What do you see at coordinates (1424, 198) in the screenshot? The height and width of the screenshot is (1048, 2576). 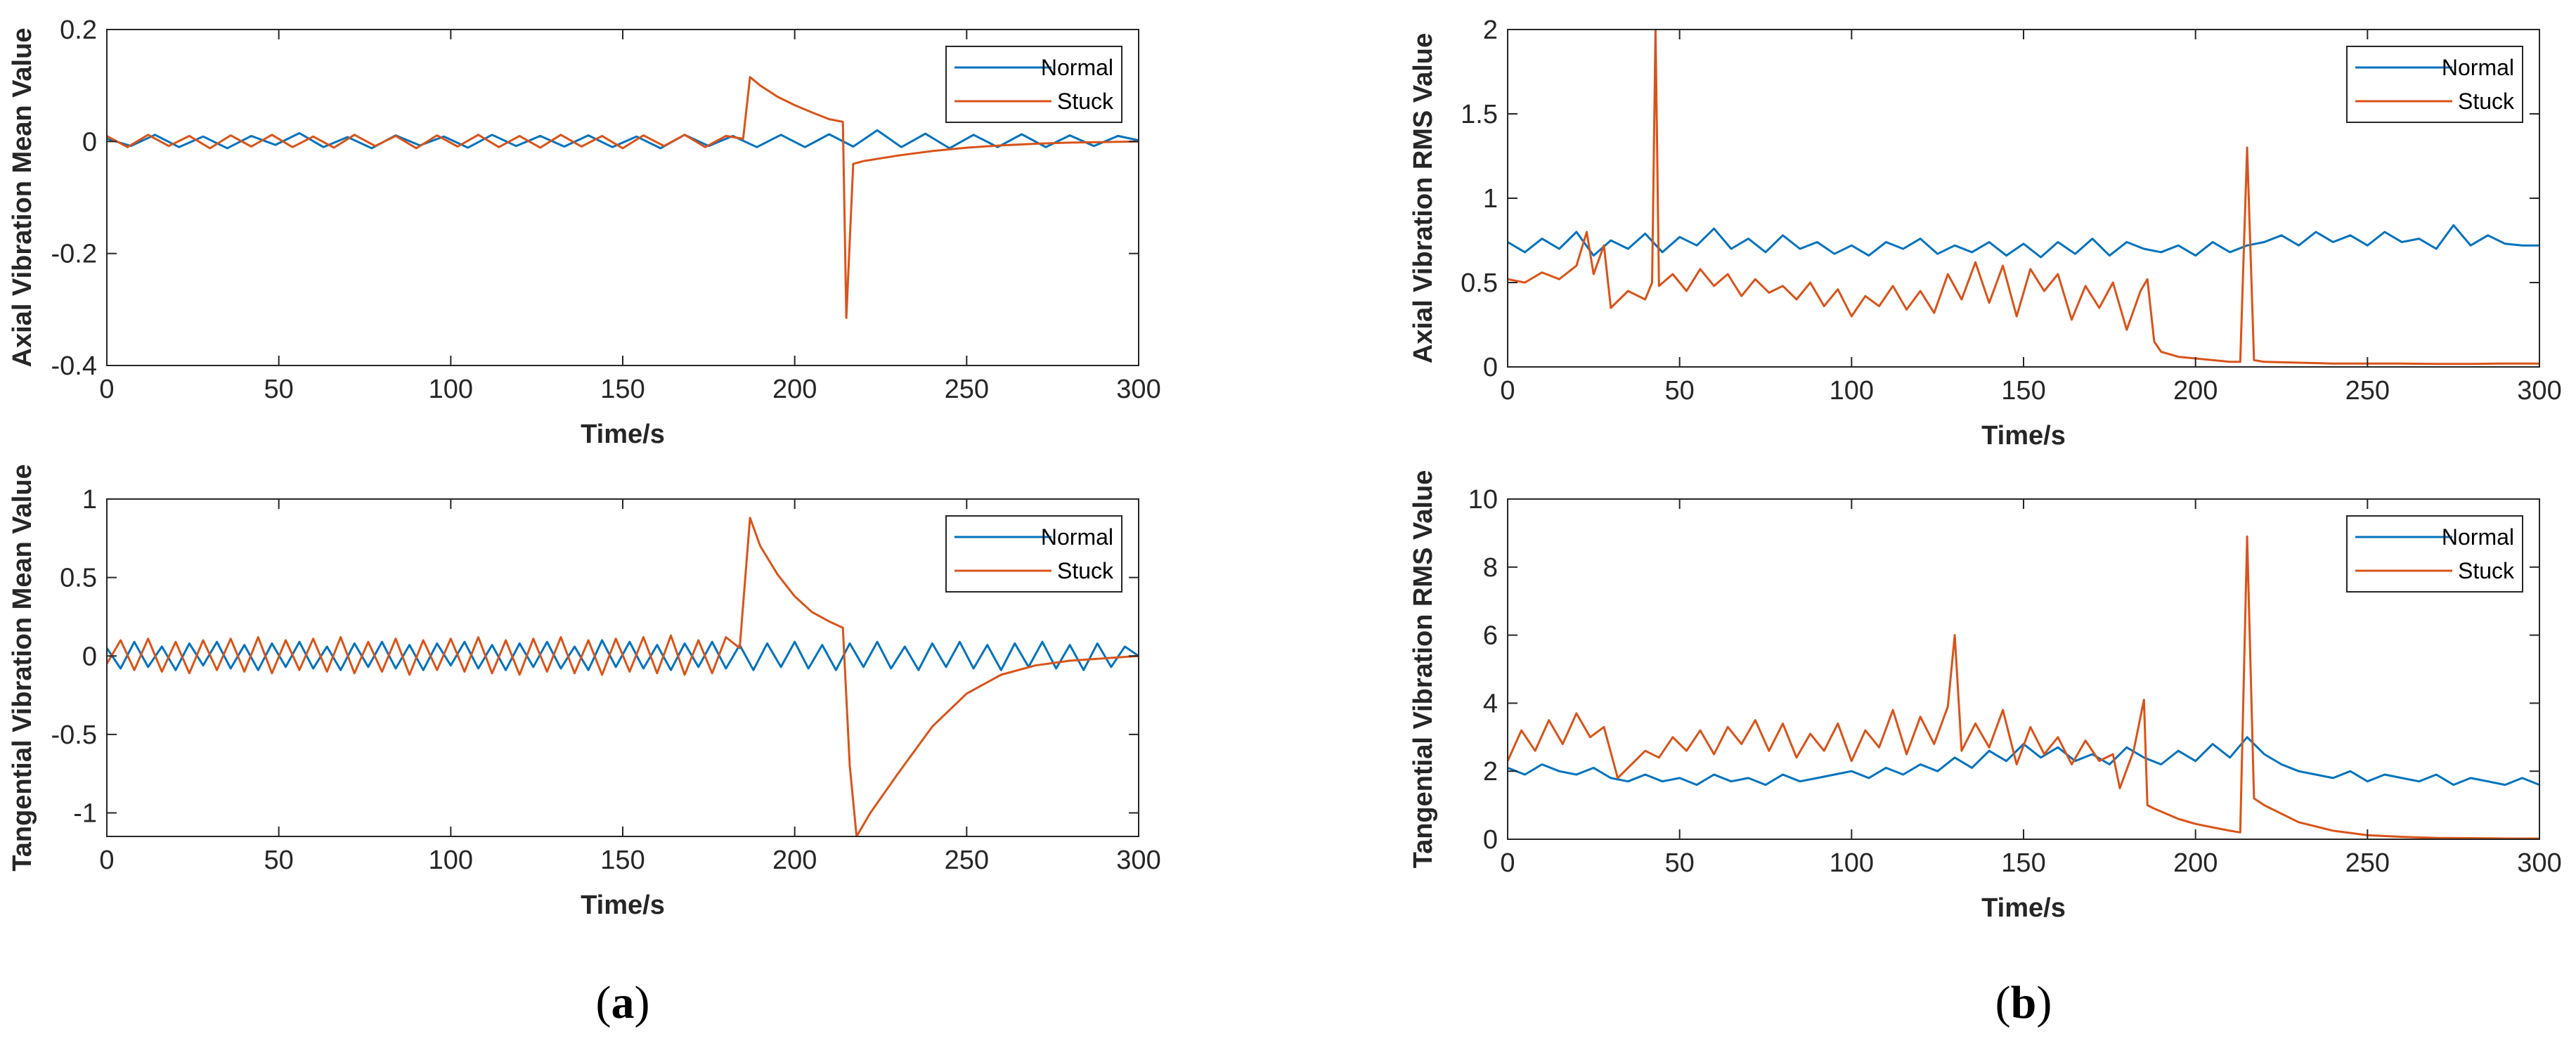 I see `y-axis-label: Axial Vibration RMS Value` at bounding box center [1424, 198].